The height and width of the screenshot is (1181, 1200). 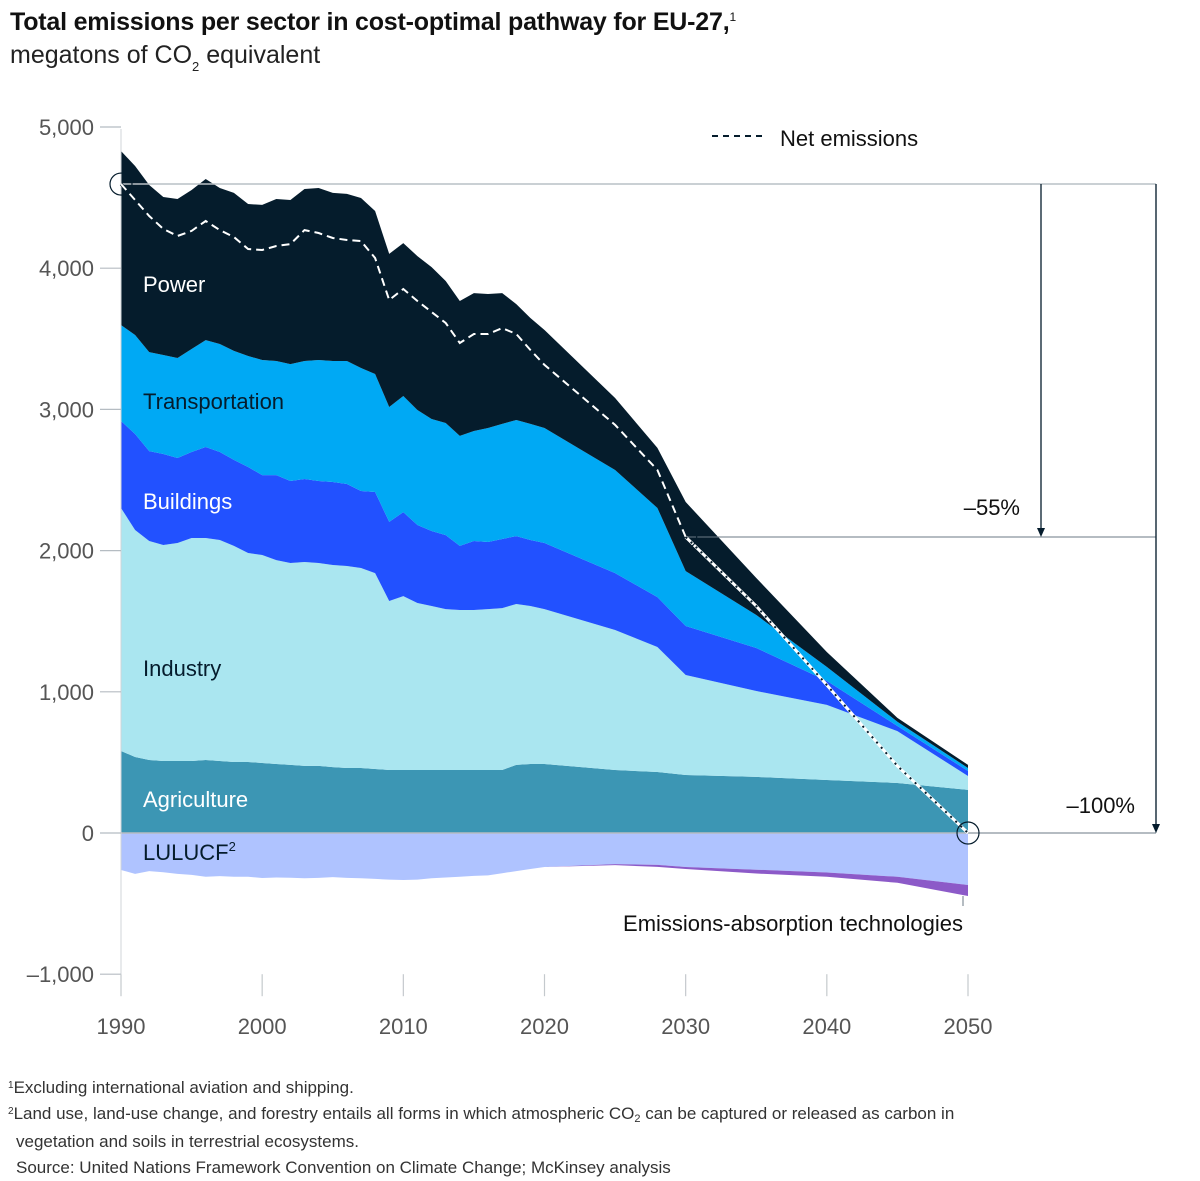 I want to click on footnote-1-marker: 1, so click(x=11, y=1085).